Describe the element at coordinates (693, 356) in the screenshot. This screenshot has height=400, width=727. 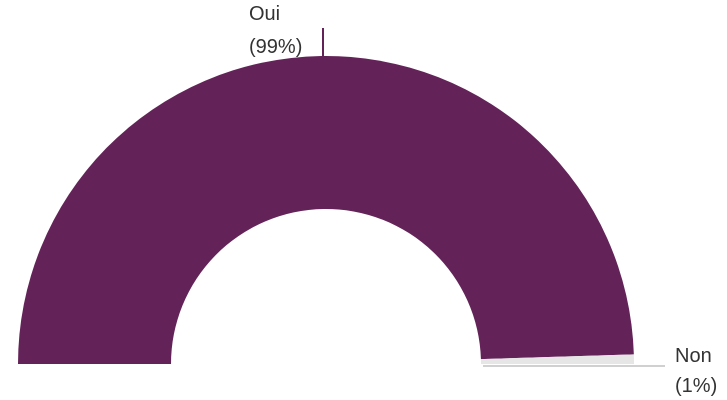
I see `slice-label-non: Non` at that location.